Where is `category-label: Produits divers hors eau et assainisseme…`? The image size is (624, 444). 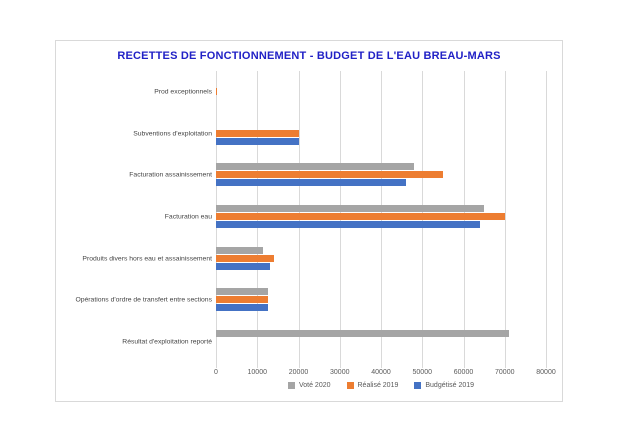 category-label: Produits divers hors eau et assainisseme… is located at coordinates (147, 258).